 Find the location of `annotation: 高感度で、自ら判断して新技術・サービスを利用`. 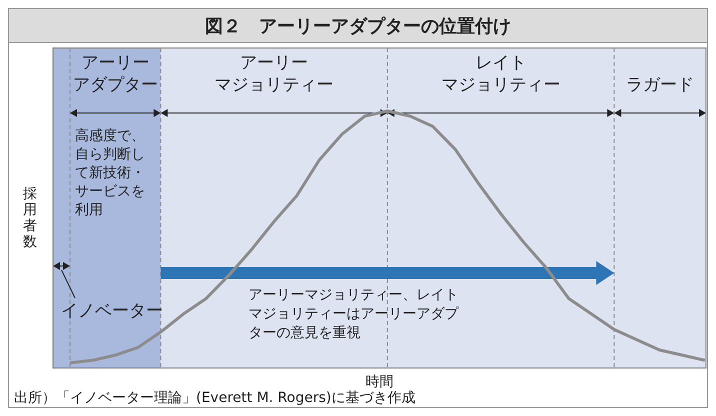

annotation: 高感度で、自ら判断して新技術・サービスを利用 is located at coordinates (110, 173).